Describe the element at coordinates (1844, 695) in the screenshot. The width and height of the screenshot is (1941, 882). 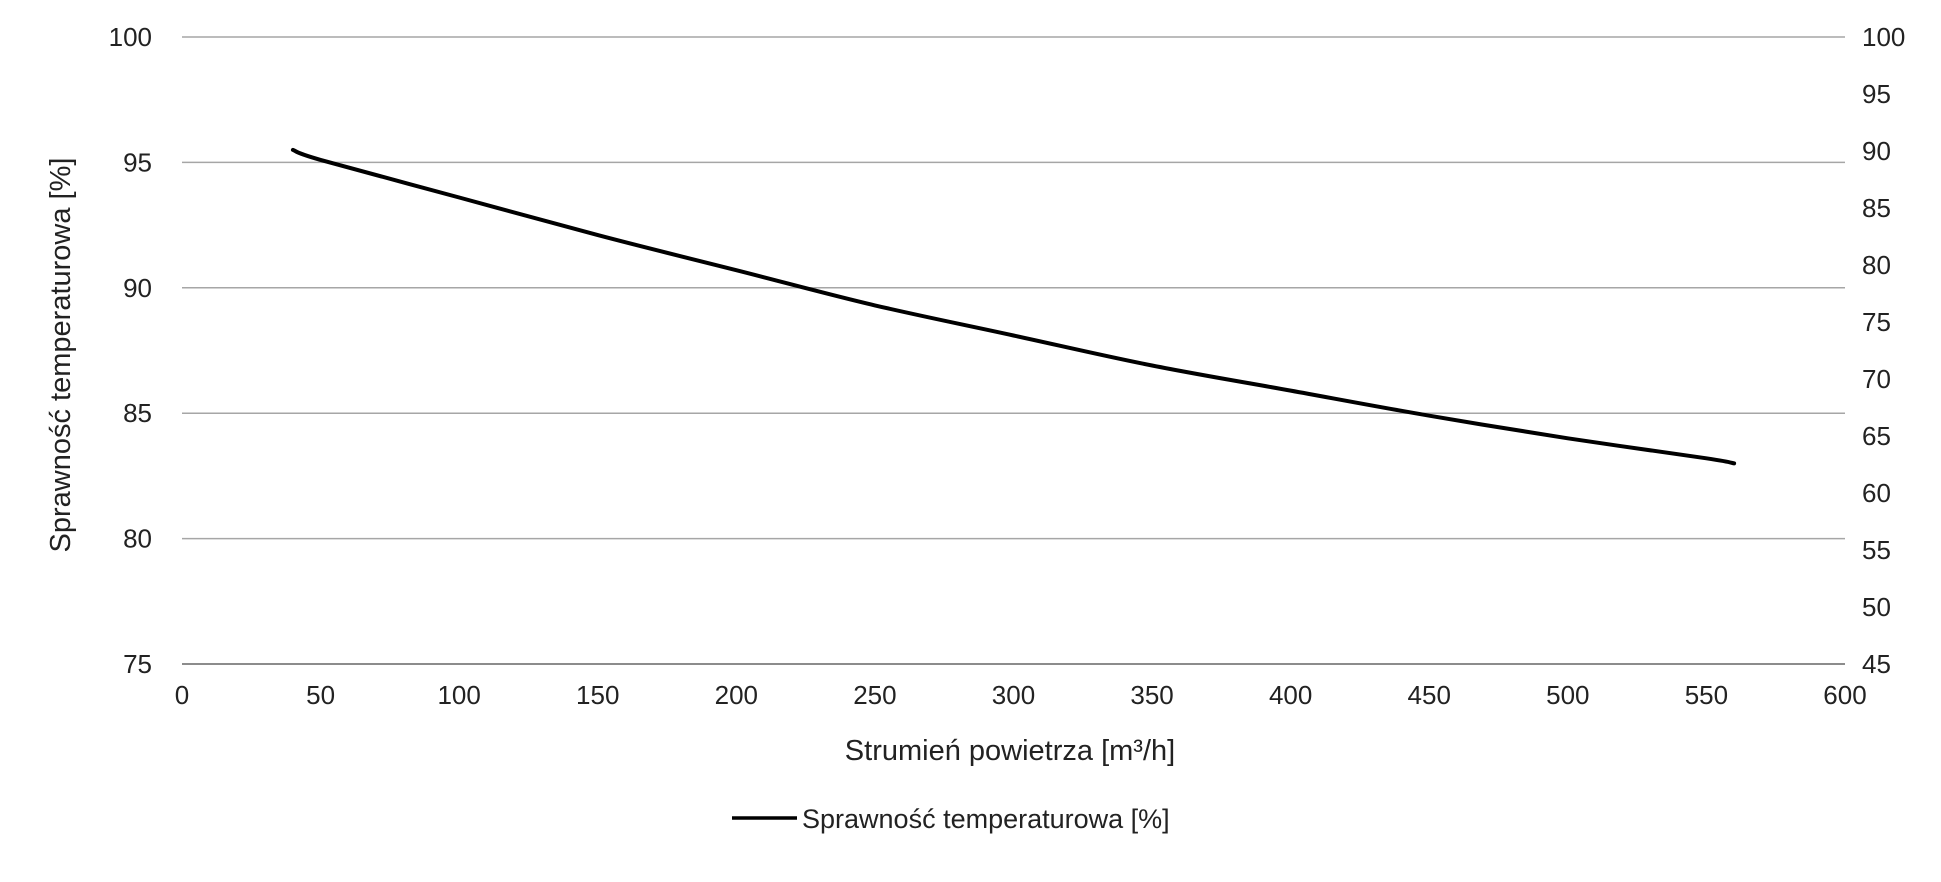
I see `x-tick-label: 600` at that location.